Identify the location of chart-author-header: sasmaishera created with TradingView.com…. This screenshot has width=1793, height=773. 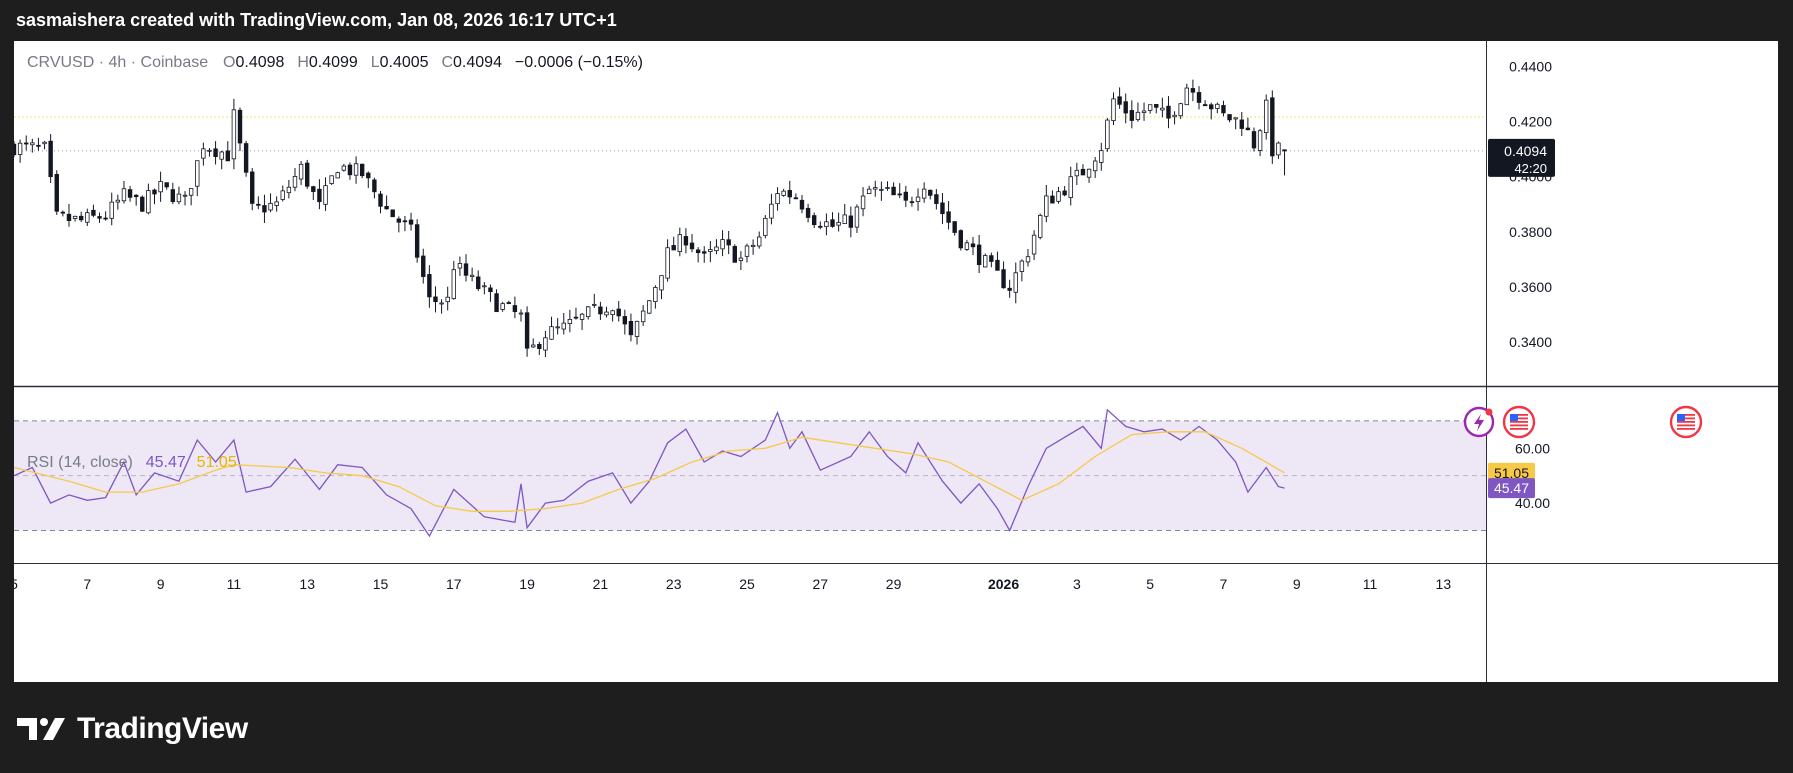
(316, 20).